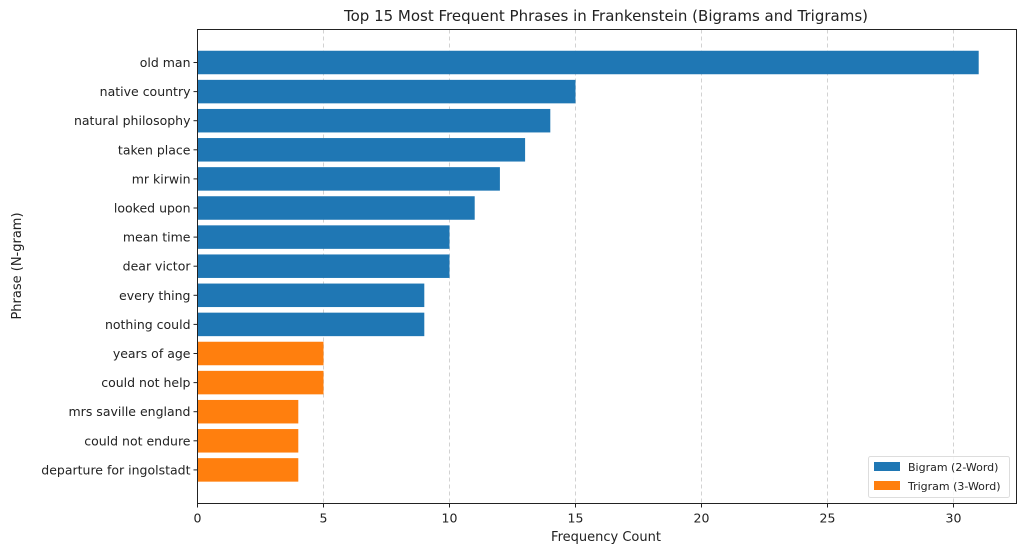 The image size is (1024, 553). Describe the element at coordinates (260, 353) in the screenshot. I see `bar-years-of-age` at that location.